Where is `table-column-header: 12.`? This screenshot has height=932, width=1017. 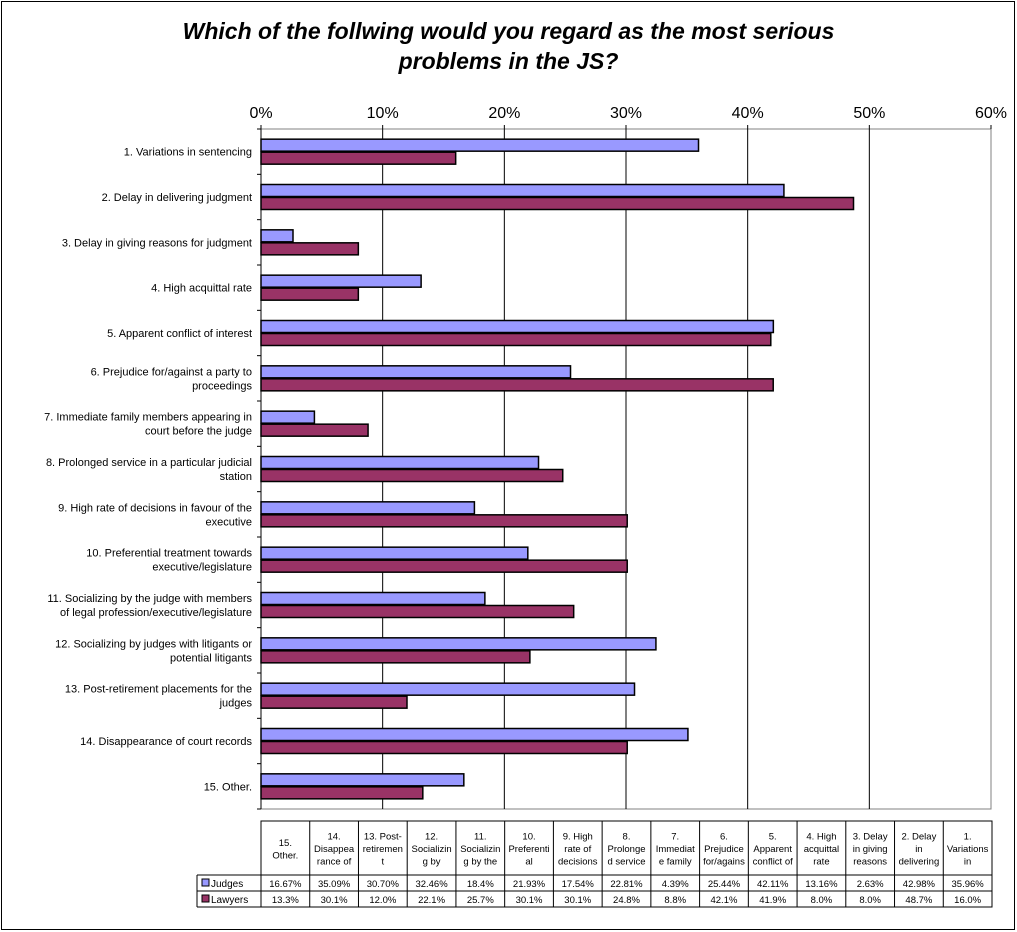 table-column-header: 12. is located at coordinates (431, 837).